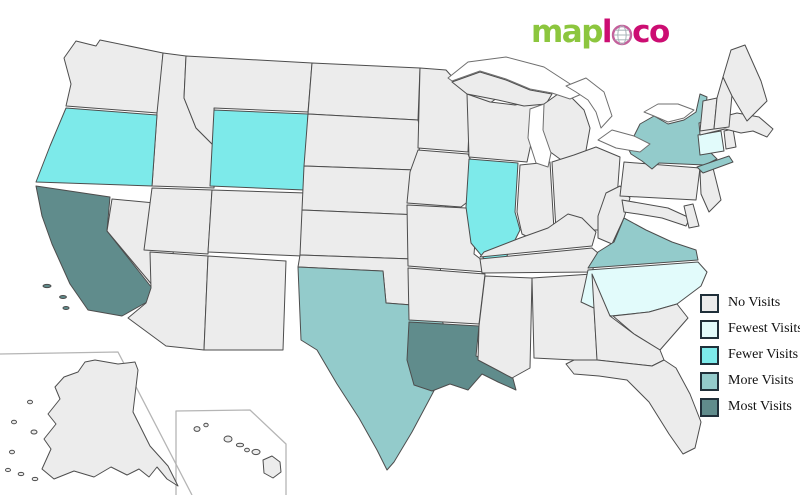  Describe the element at coordinates (656, 213) in the screenshot. I see `state-maryland` at that location.